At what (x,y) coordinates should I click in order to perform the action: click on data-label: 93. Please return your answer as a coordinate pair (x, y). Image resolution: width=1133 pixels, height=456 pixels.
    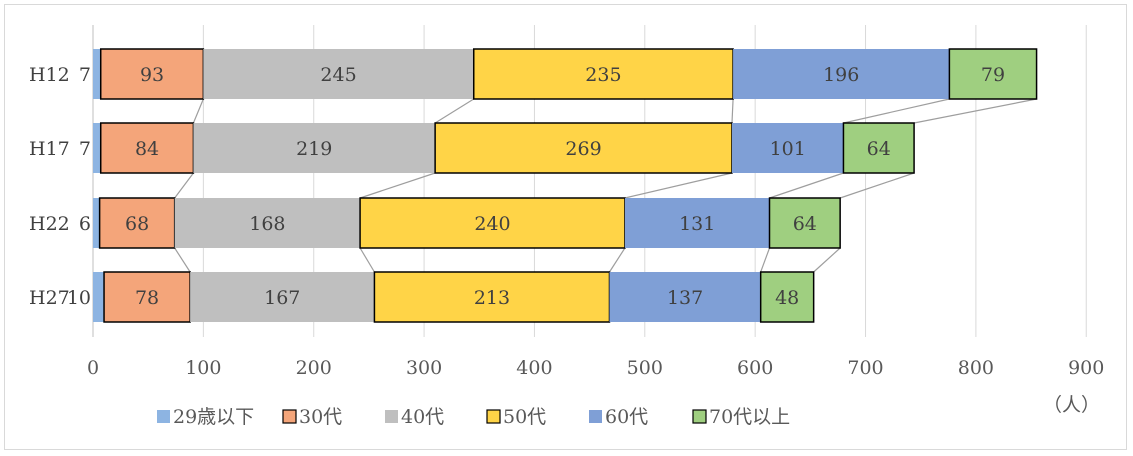
    Looking at the image, I should click on (152, 75).